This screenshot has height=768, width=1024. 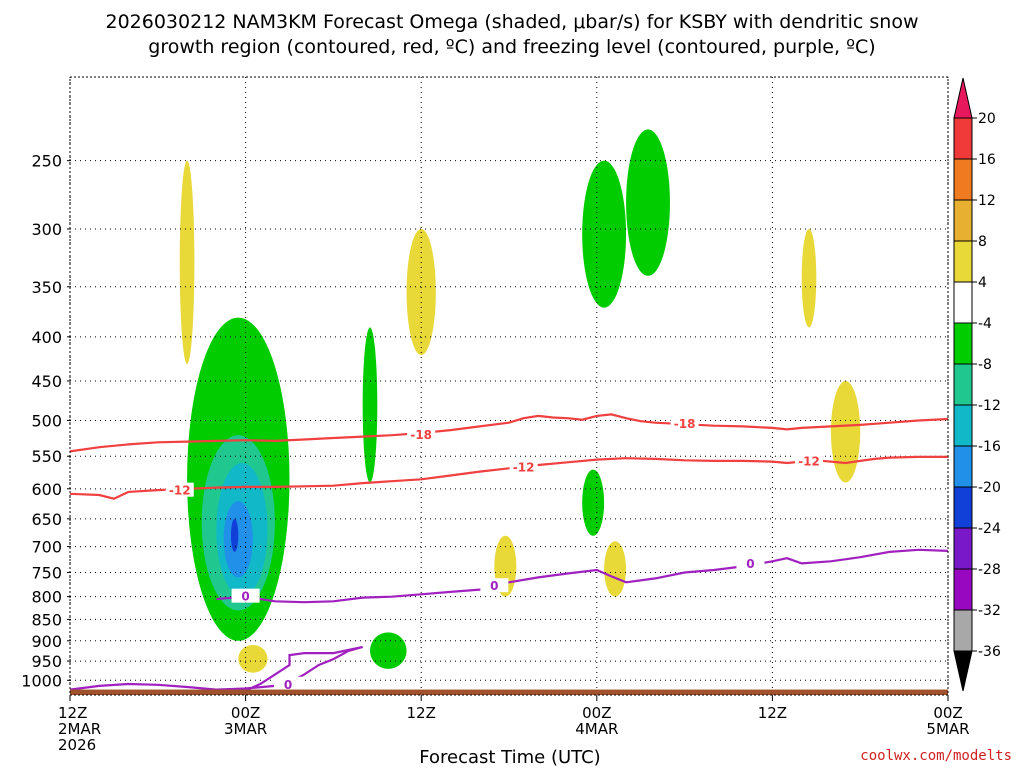 What do you see at coordinates (987, 160) in the screenshot?
I see `colorbar-label: 16` at bounding box center [987, 160].